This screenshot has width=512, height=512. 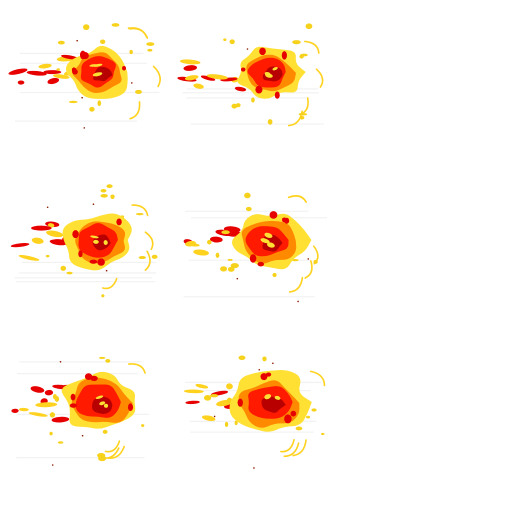 I want to click on explosion-frame-3-graphic, so click(x=84, y=241).